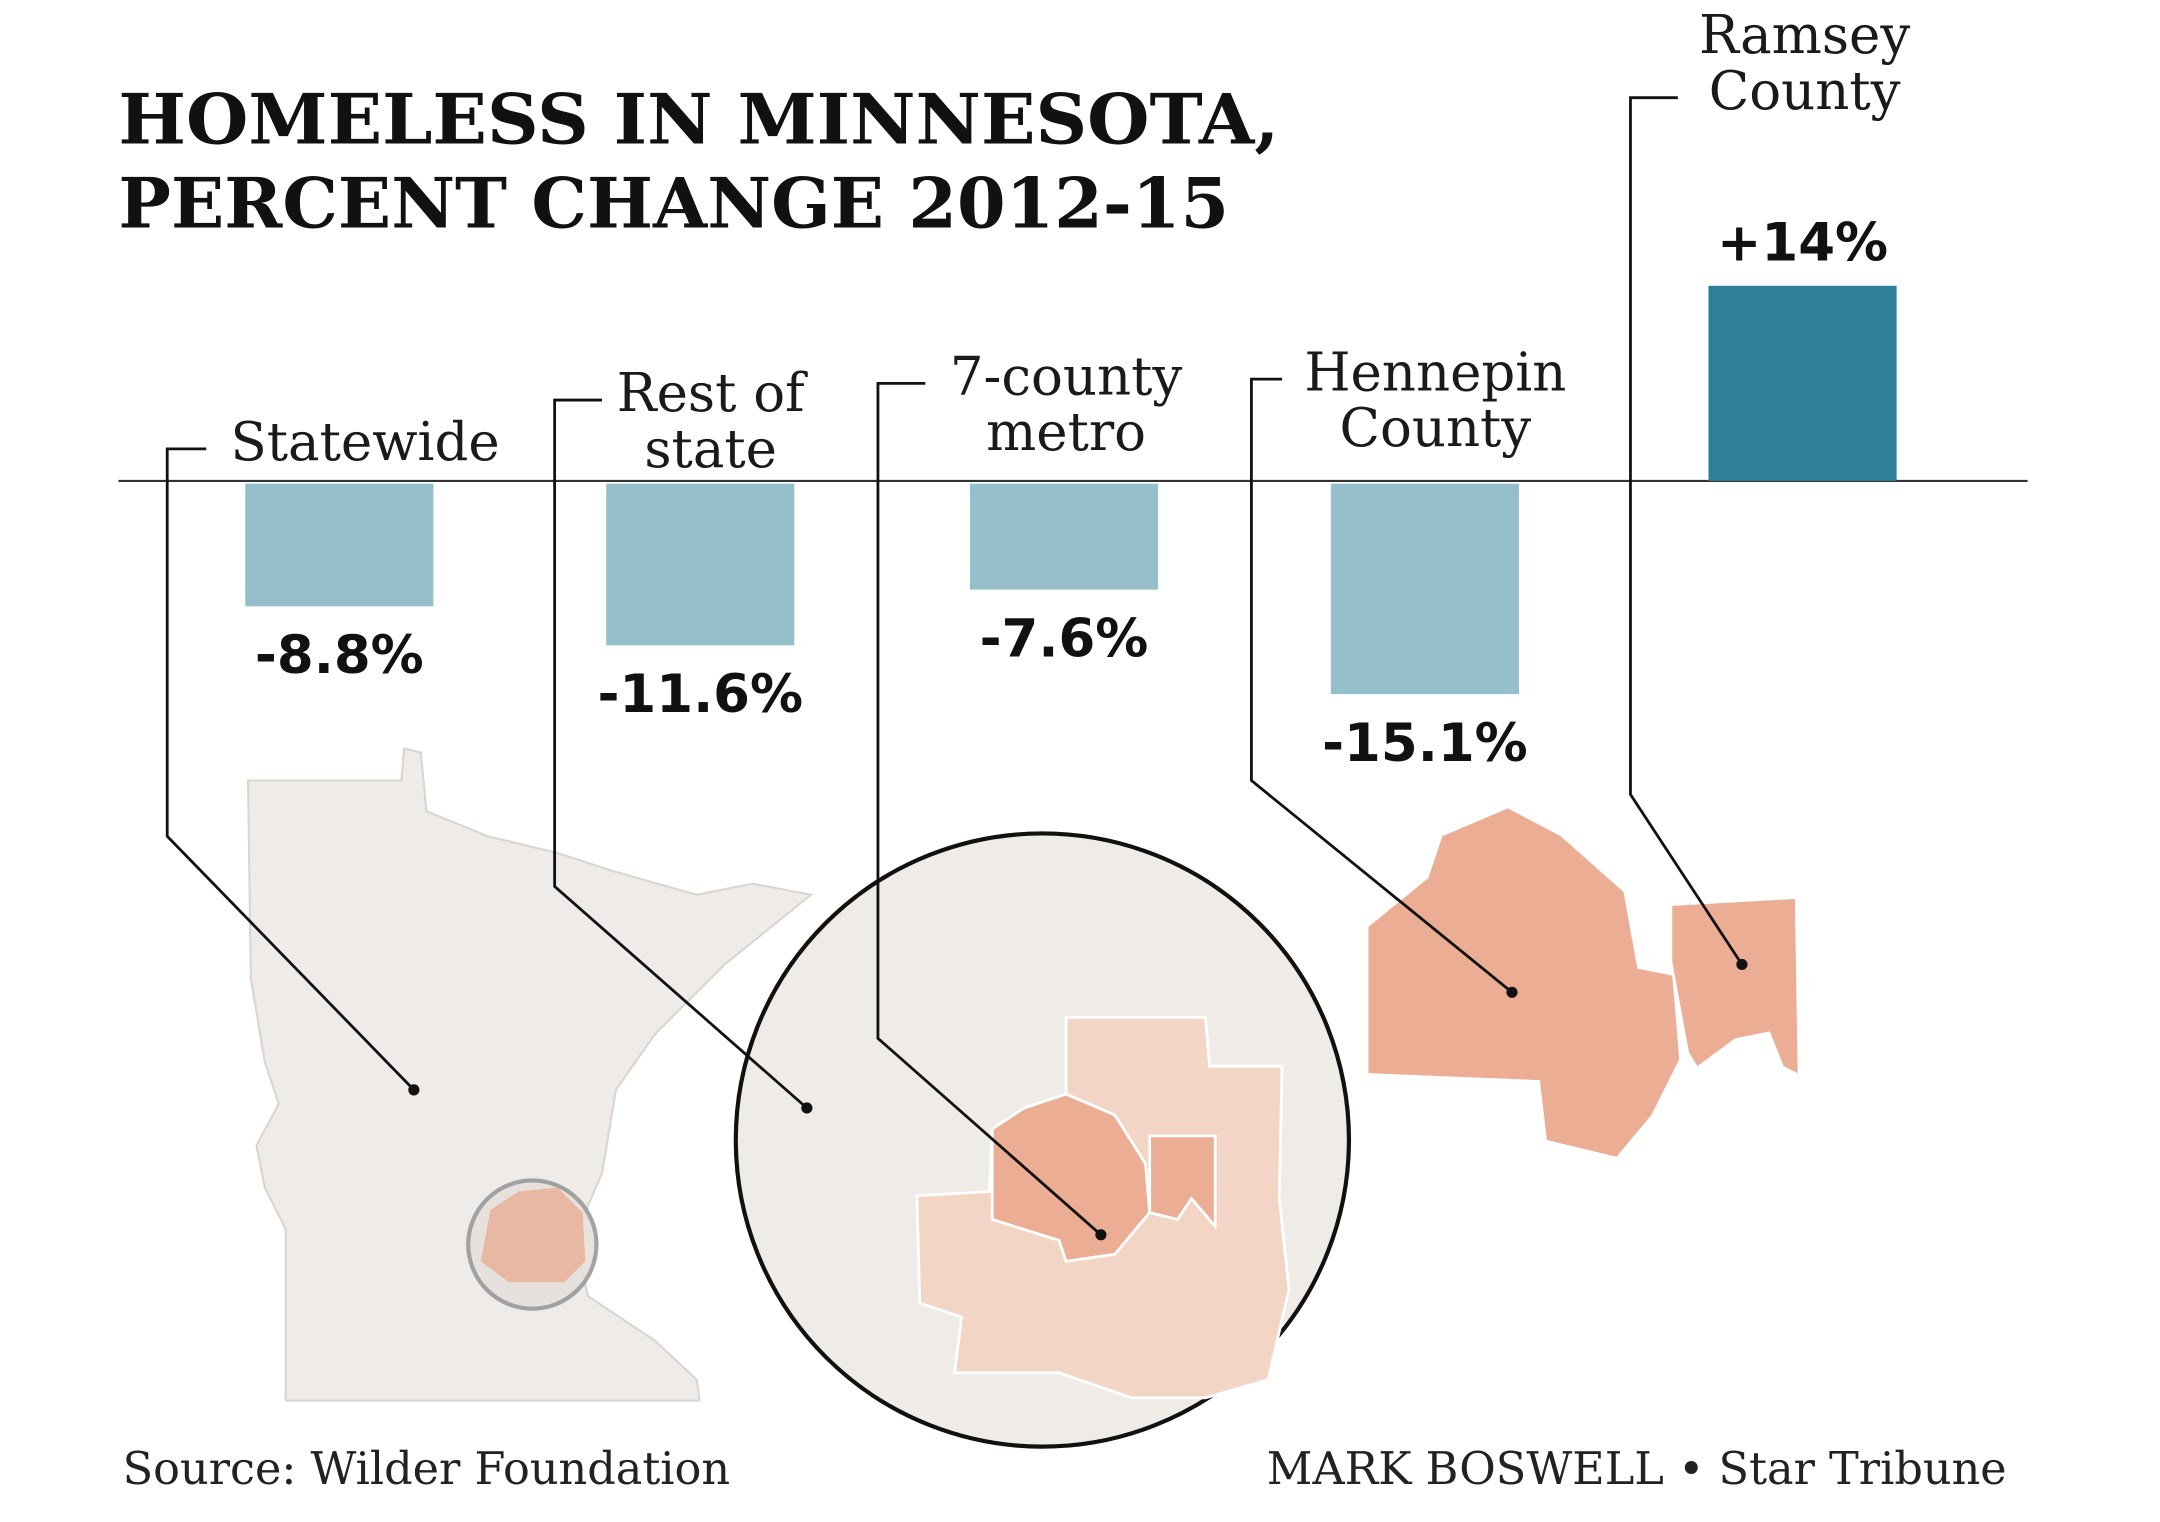 This screenshot has height=1522, width=2160. I want to click on value-label-0: -8.8%, so click(339, 655).